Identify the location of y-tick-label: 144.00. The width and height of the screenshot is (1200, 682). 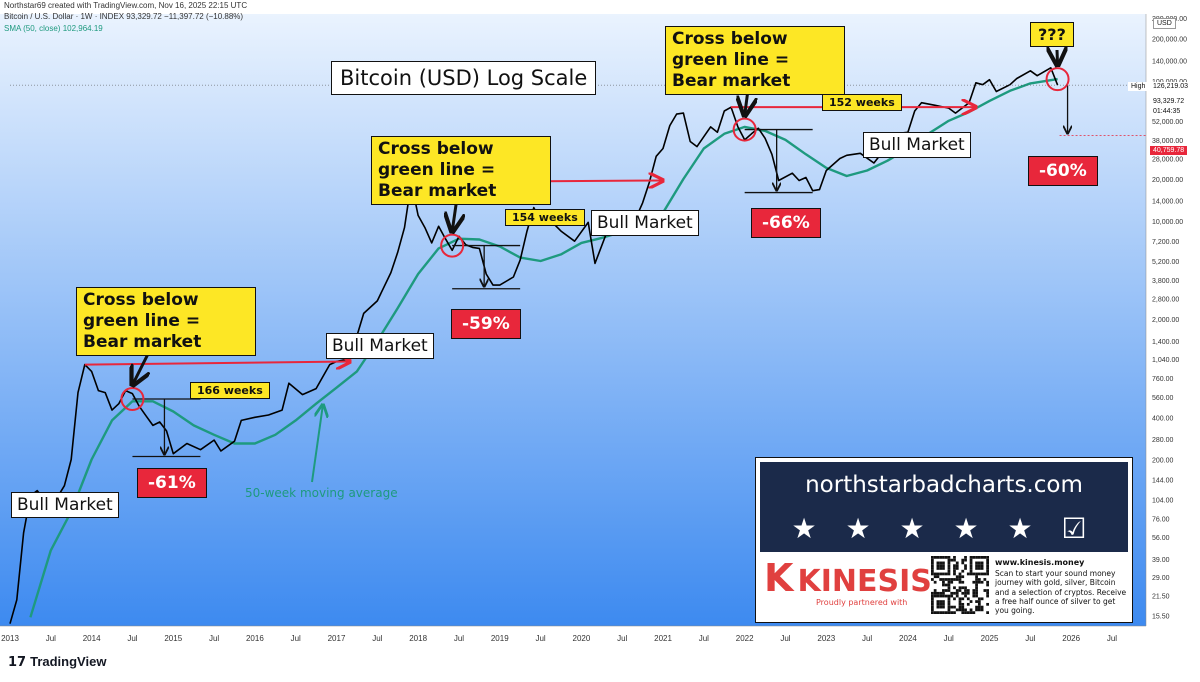
(1163, 481).